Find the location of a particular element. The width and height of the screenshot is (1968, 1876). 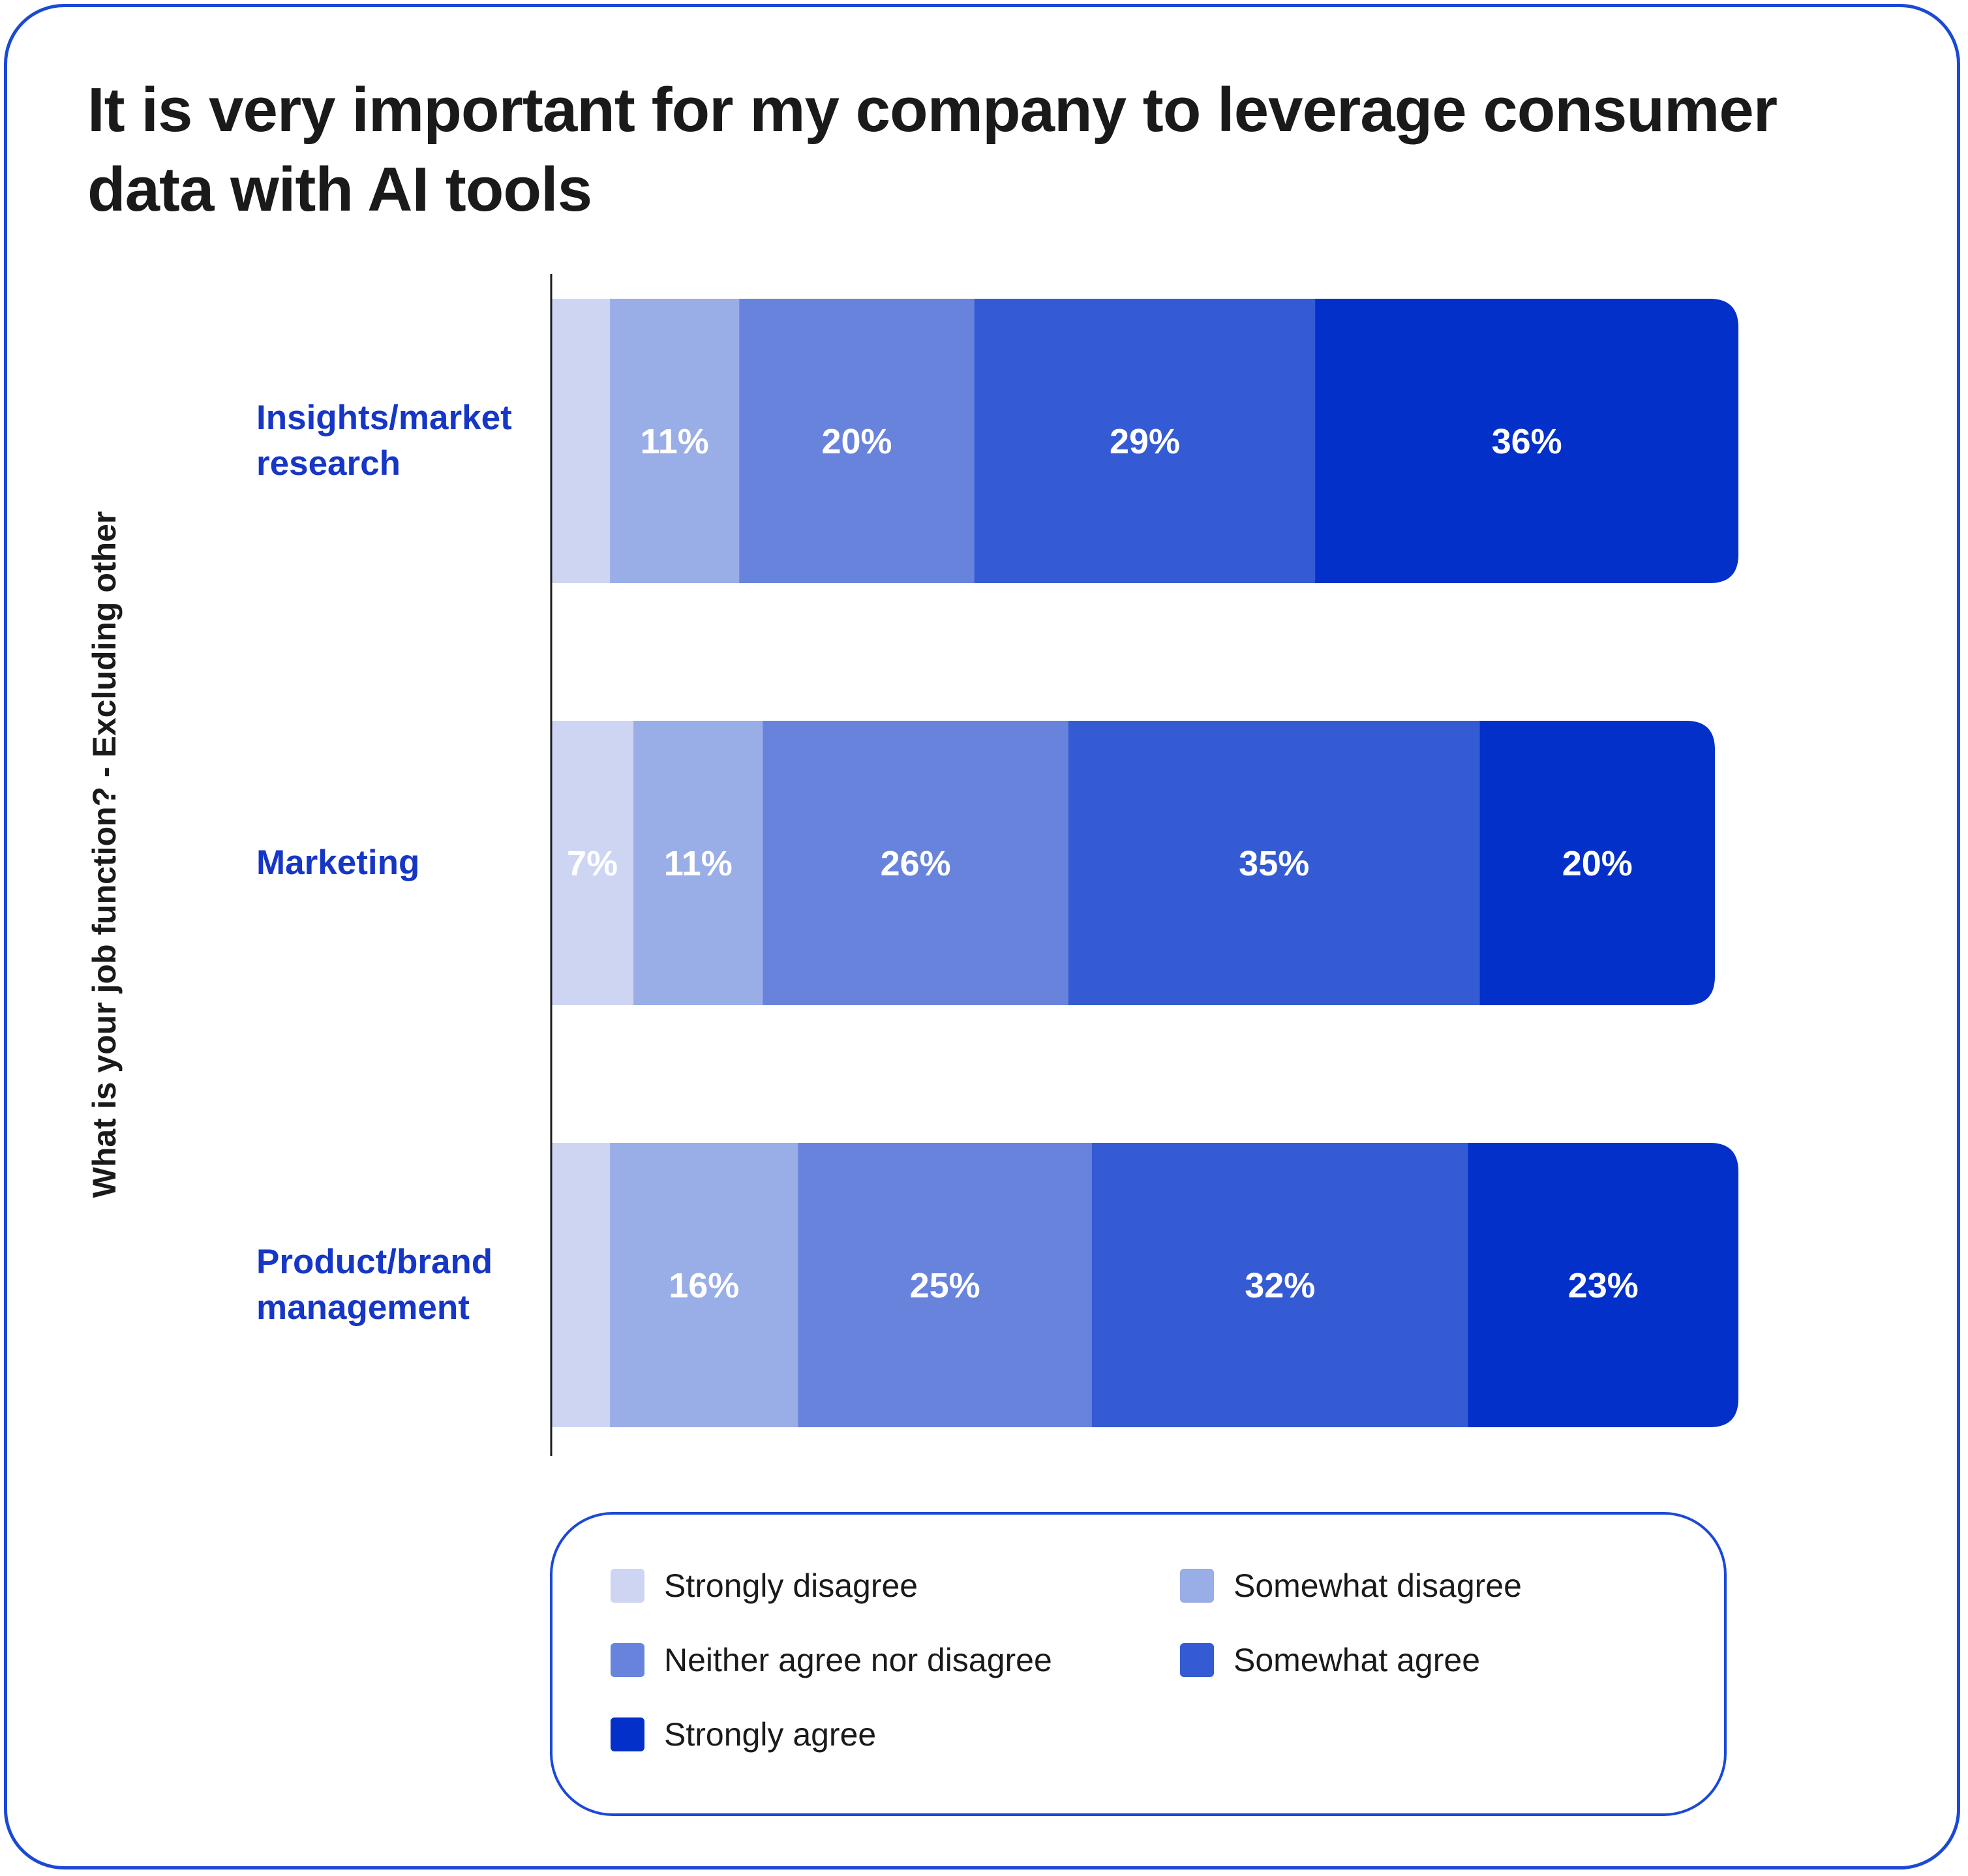

data-label: 25% is located at coordinates (945, 1285).